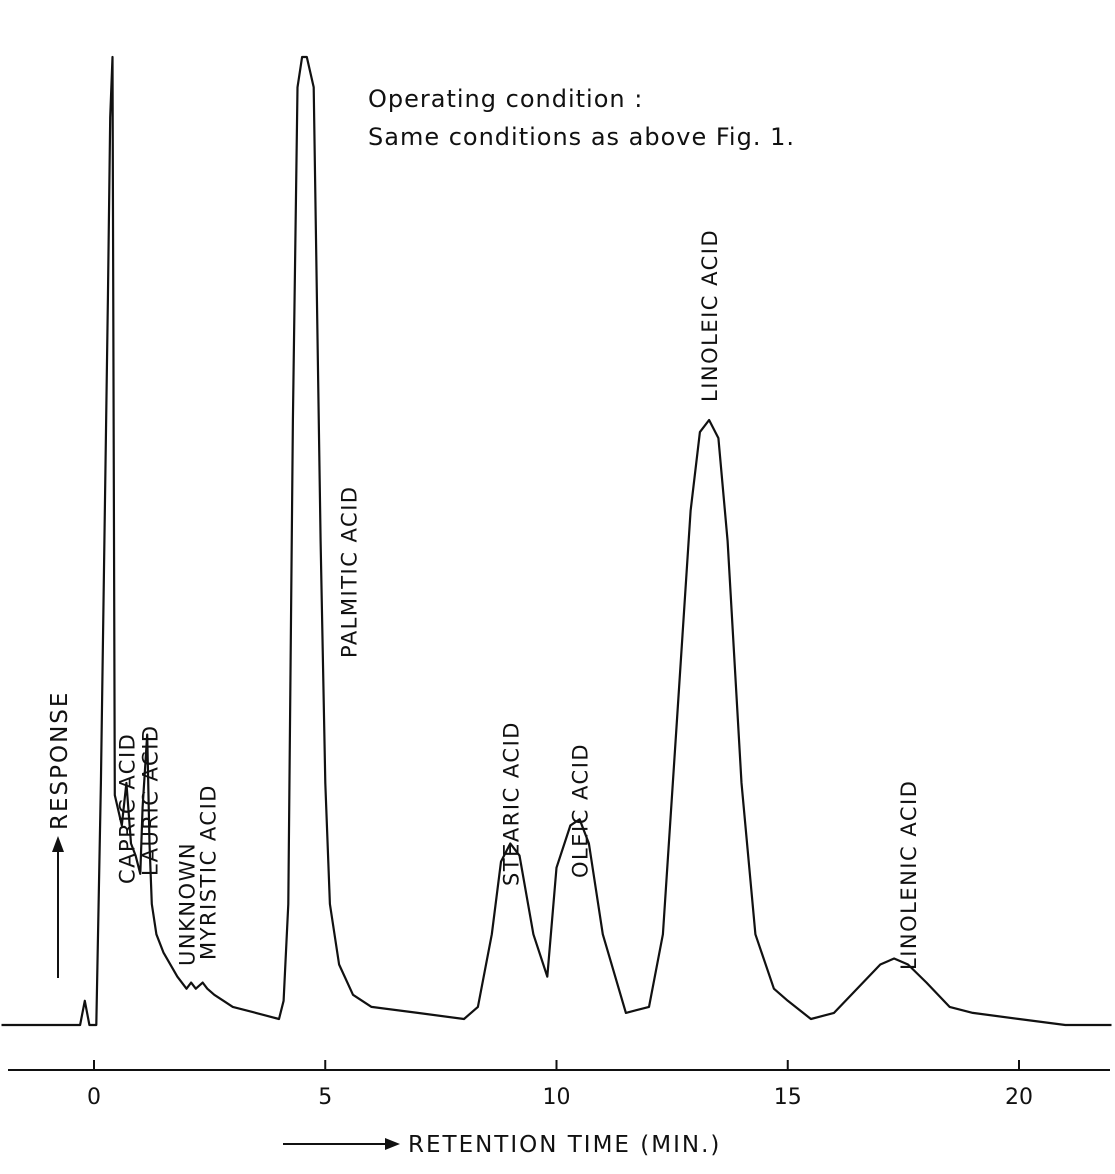 This screenshot has height=1174, width=1115. What do you see at coordinates (188, 904) in the screenshot?
I see `peak-label-unknown: UNKNOWN` at bounding box center [188, 904].